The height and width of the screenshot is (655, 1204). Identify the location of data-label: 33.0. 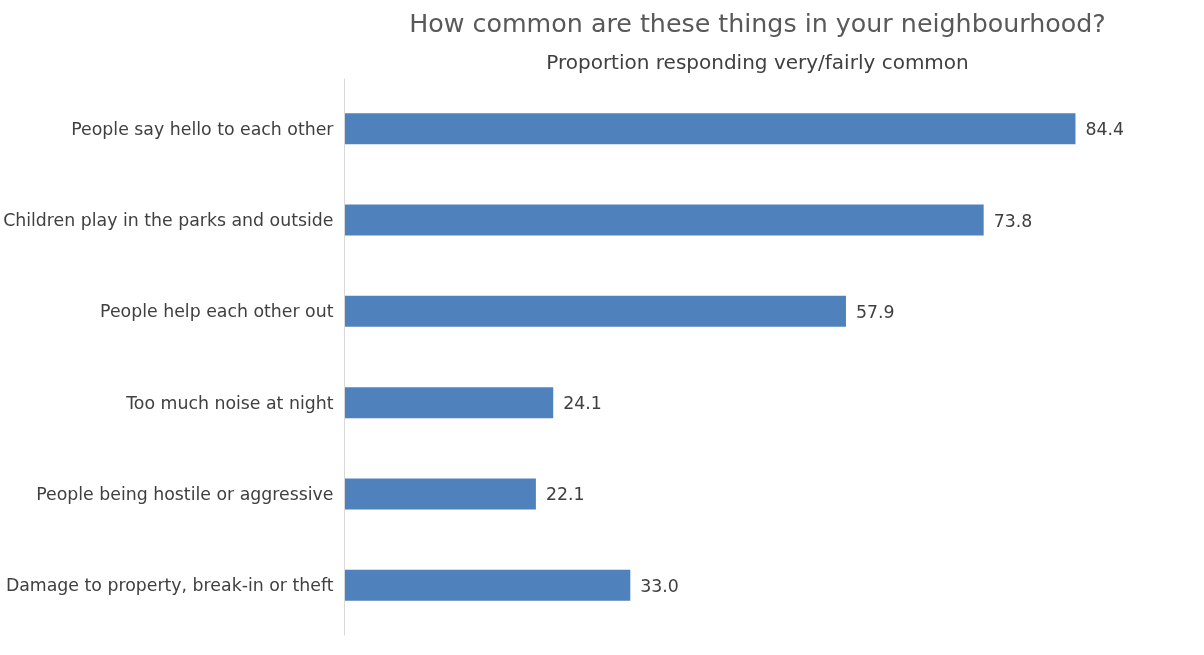
(659, 585).